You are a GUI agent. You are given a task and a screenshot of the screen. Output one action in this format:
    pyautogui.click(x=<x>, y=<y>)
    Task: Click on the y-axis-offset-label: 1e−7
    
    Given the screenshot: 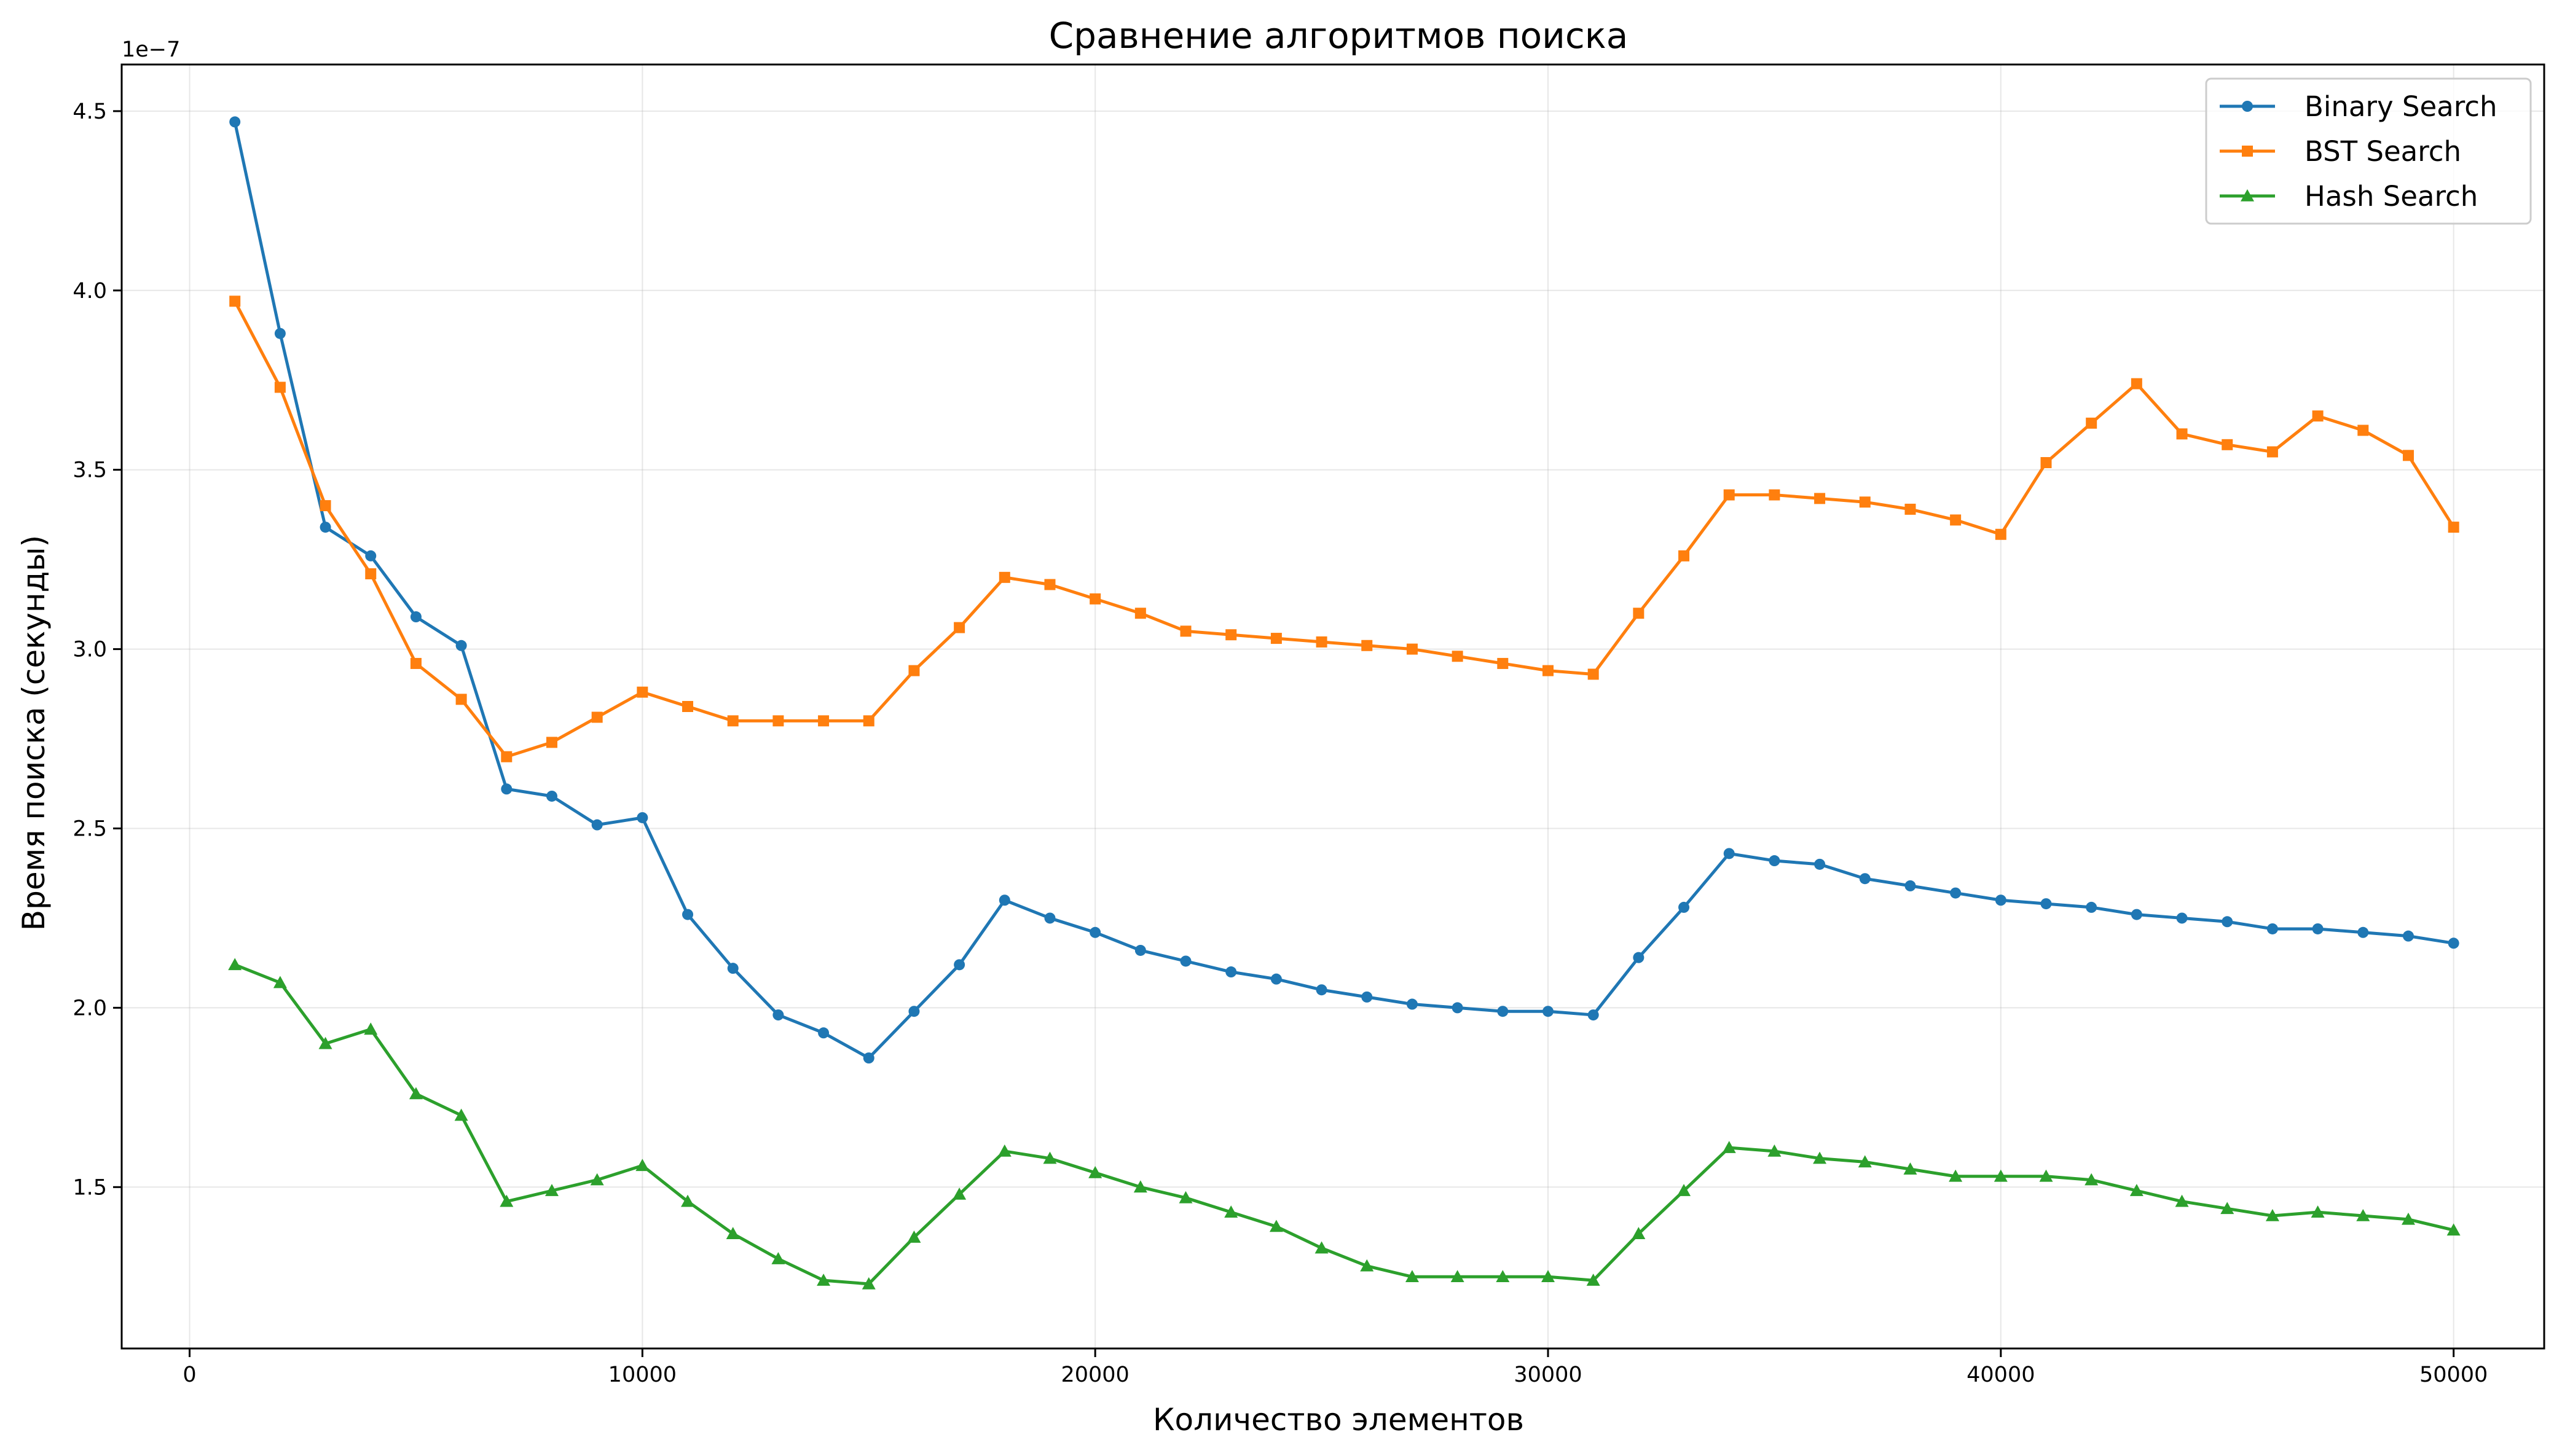 What is the action you would take?
    pyautogui.click(x=151, y=49)
    